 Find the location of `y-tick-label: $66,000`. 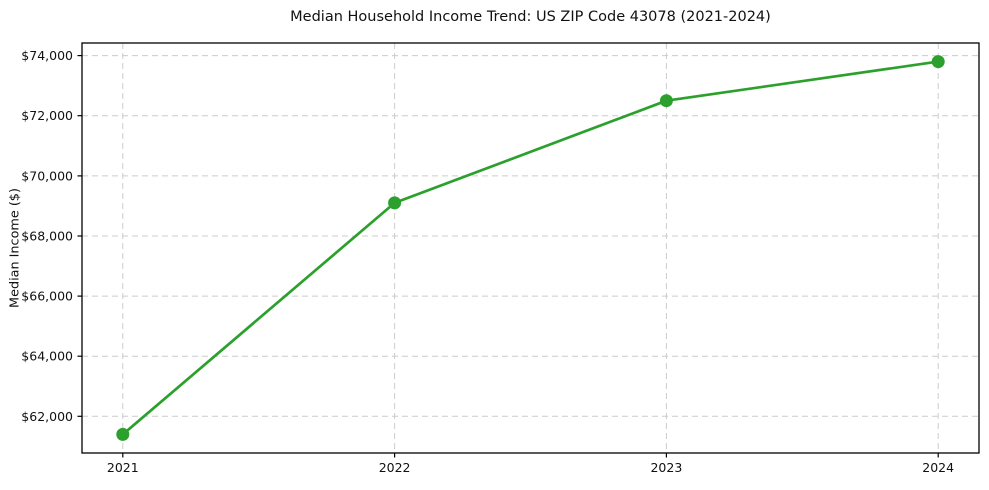

y-tick-label: $66,000 is located at coordinates (47, 296).